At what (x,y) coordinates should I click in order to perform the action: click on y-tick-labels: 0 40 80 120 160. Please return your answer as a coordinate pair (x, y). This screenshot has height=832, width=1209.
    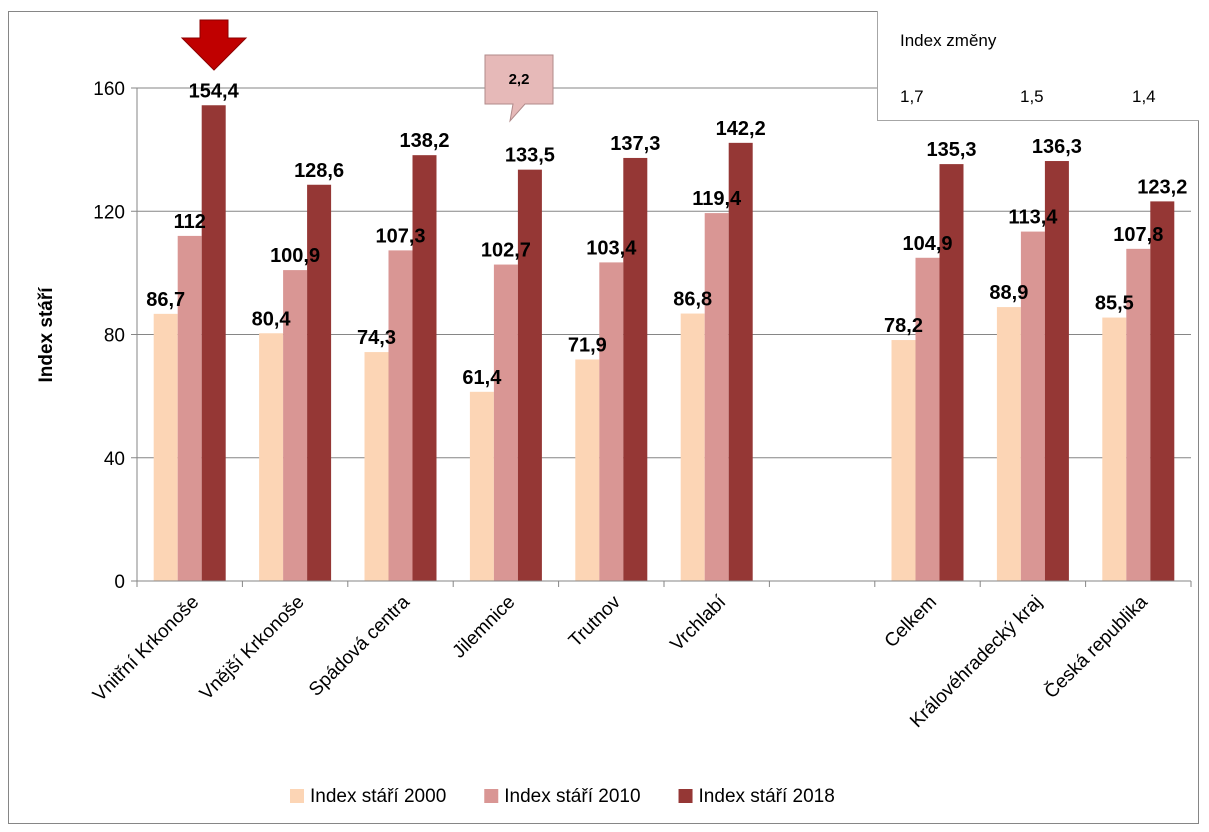
    Looking at the image, I should click on (109, 336).